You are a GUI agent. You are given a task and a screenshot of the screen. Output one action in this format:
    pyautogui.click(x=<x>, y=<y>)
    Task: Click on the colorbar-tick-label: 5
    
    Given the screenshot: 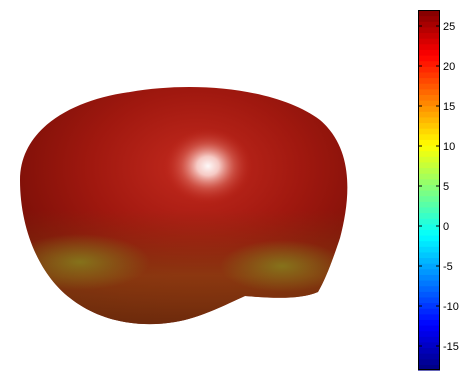 What is the action you would take?
    pyautogui.click(x=446, y=187)
    